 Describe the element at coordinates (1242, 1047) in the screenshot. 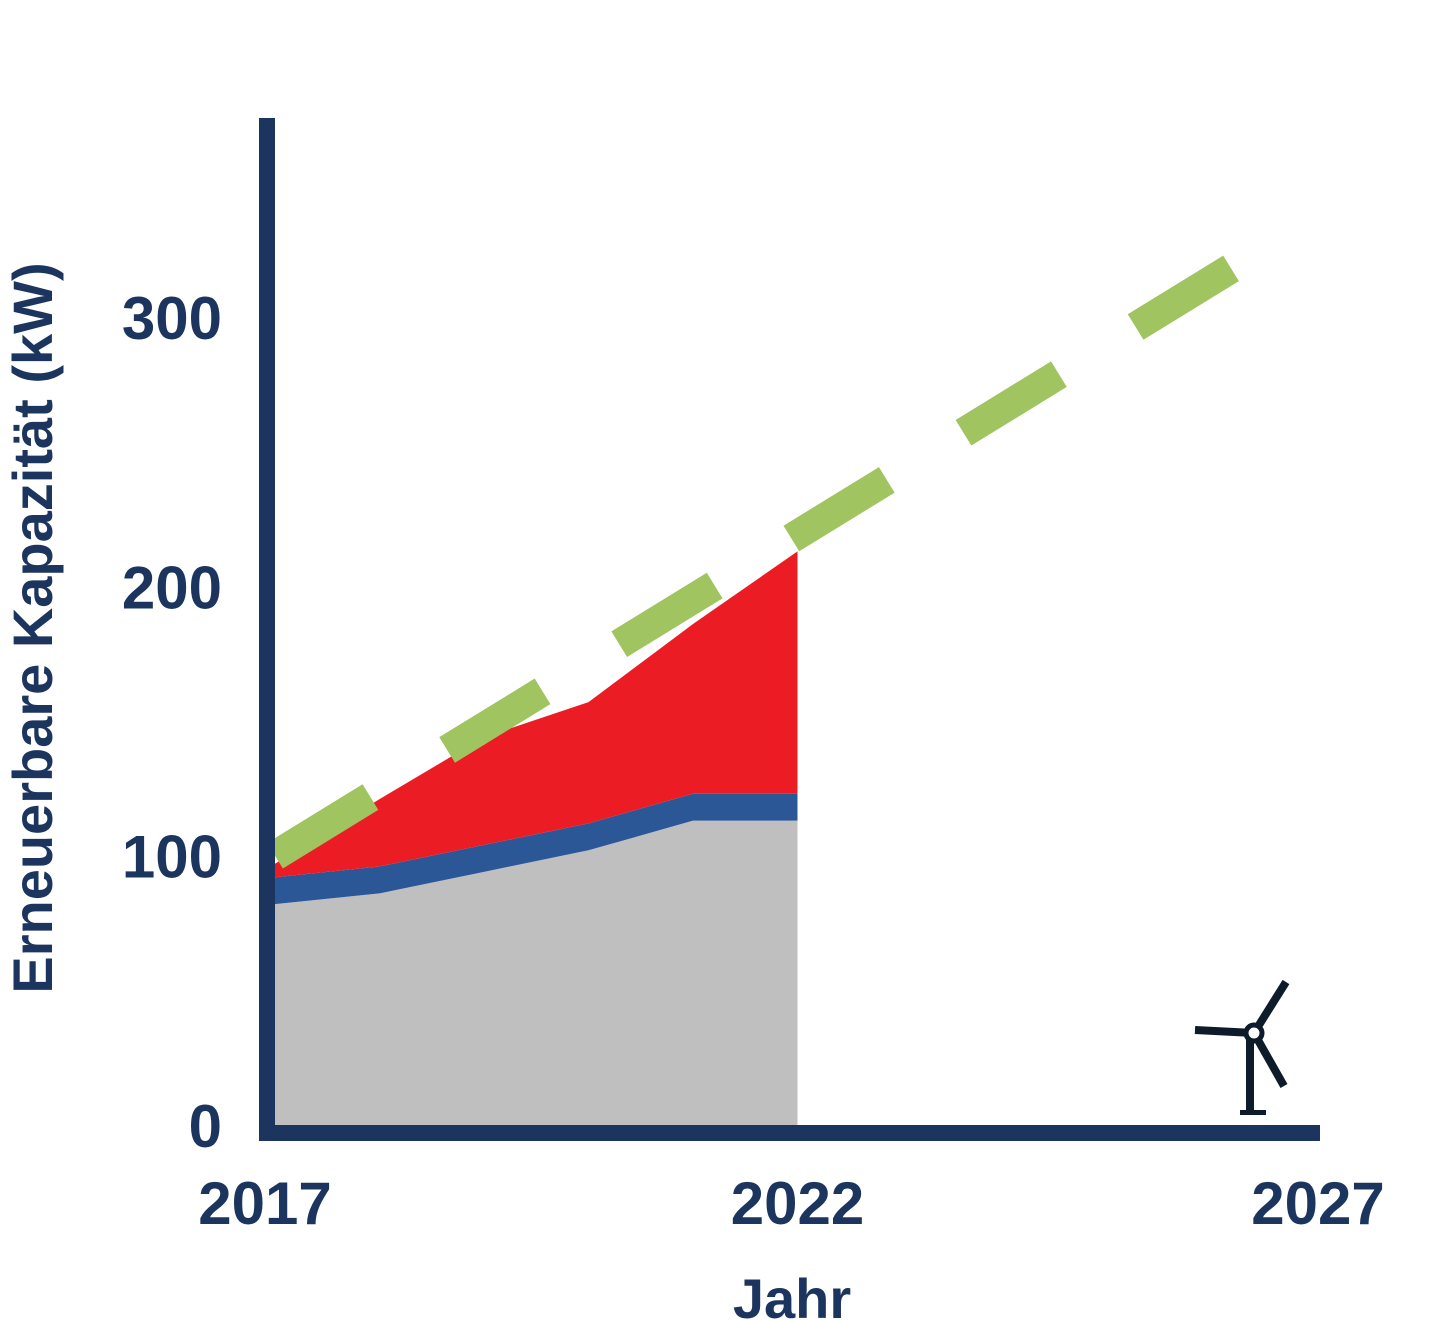

I see `wind-turbine-icon` at that location.